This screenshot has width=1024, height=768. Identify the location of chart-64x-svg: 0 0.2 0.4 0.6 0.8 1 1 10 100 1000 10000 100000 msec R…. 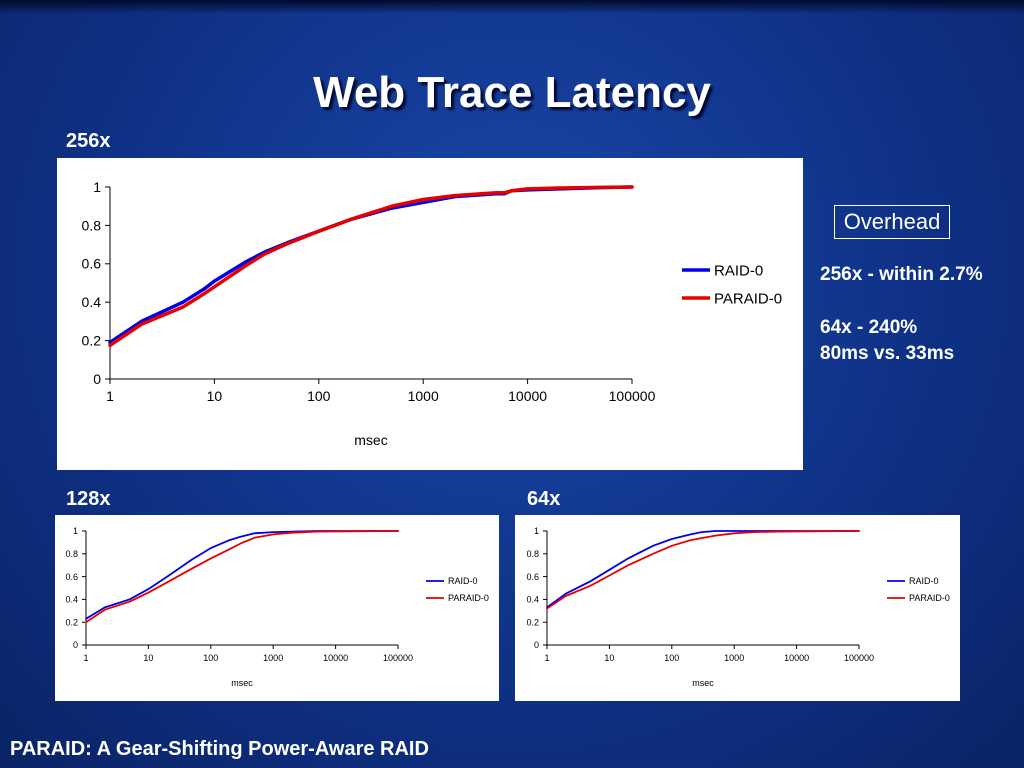
(738, 607).